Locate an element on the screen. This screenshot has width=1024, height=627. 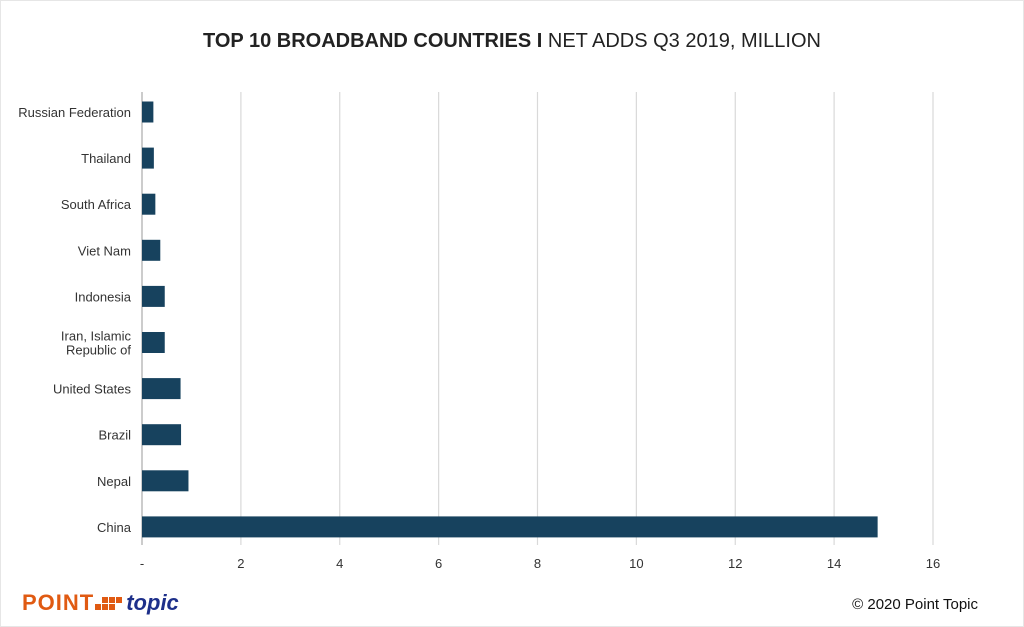
x-tick-label: 10 is located at coordinates (636, 563).